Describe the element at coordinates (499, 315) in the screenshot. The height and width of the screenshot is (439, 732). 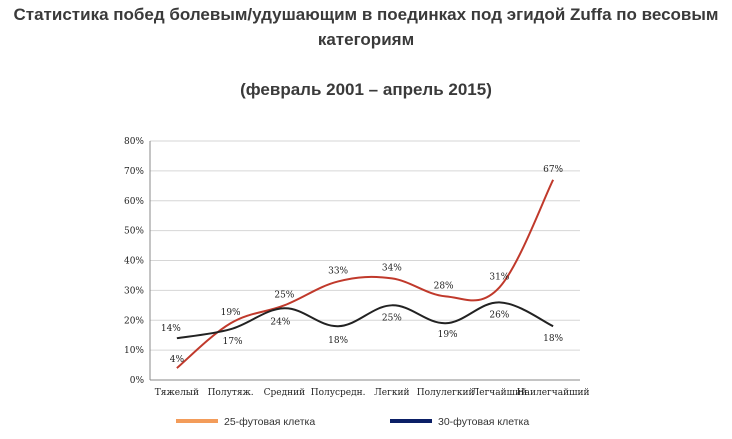
I see `data-label: 26%` at that location.